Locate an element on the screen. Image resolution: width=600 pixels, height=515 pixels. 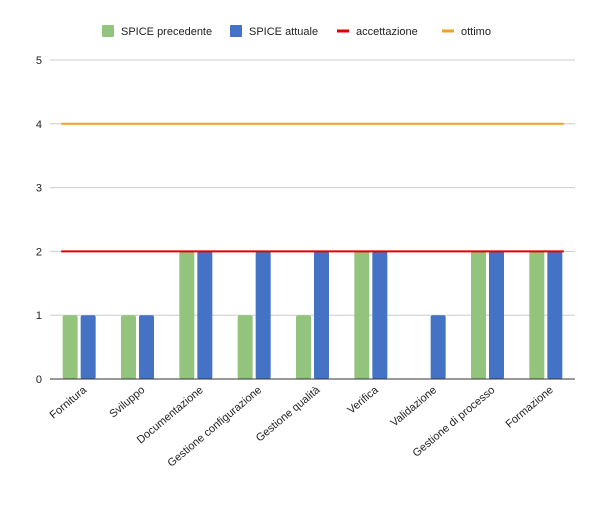
legend-item-ottimo: ottimo is located at coordinates (466, 32).